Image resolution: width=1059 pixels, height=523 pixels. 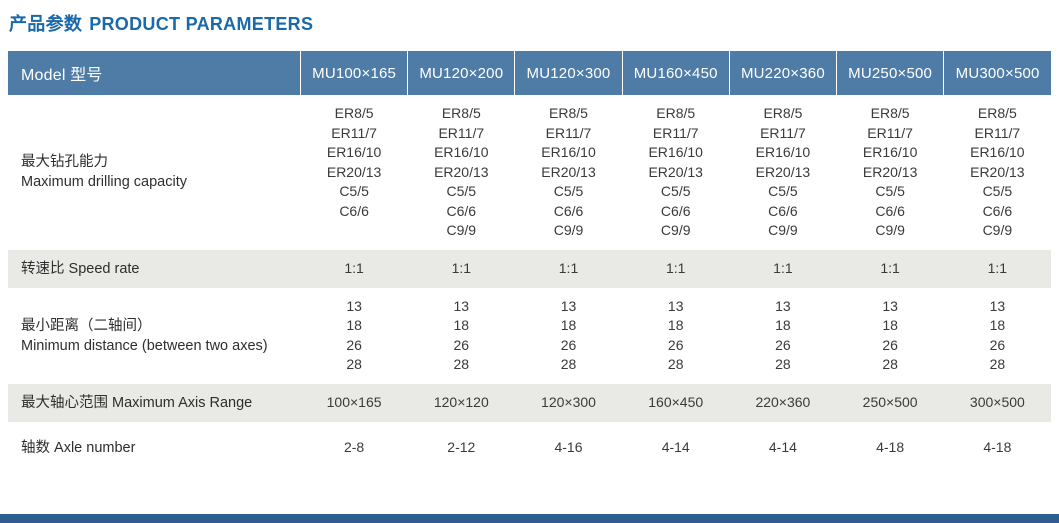 What do you see at coordinates (154, 73) in the screenshot?
I see `model-column-header: Model 型号` at bounding box center [154, 73].